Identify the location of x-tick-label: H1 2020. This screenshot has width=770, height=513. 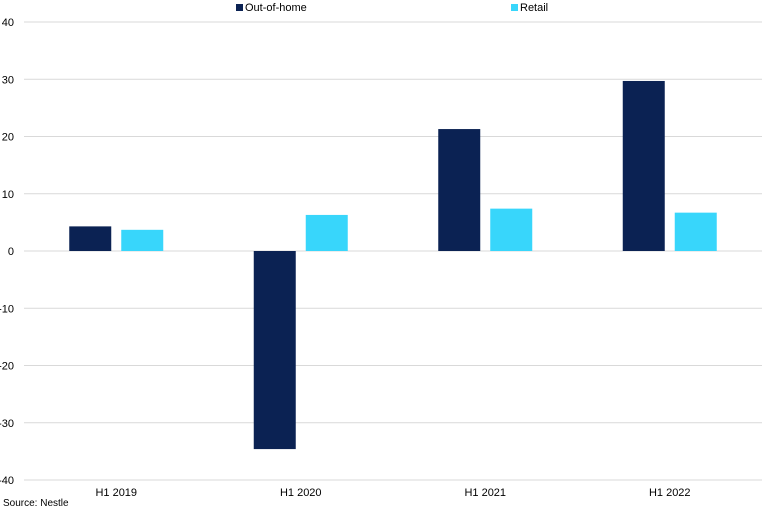
(301, 493).